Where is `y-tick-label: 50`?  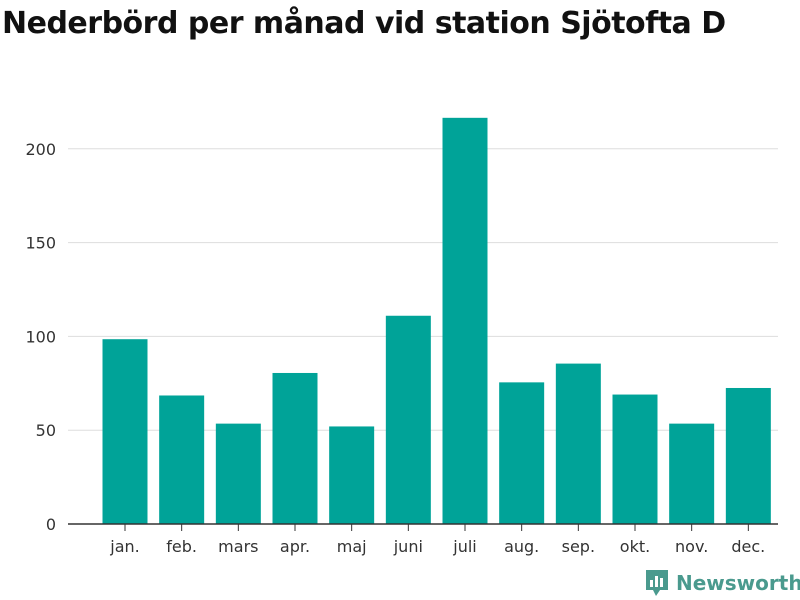 y-tick-label: 50 is located at coordinates (46, 430).